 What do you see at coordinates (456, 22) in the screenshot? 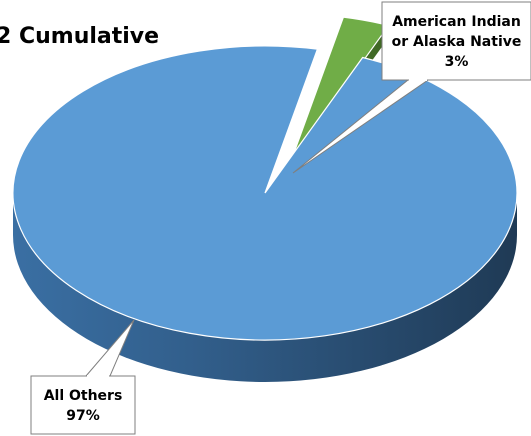
I see `callout-label-american-indian: American Indian` at bounding box center [456, 22].